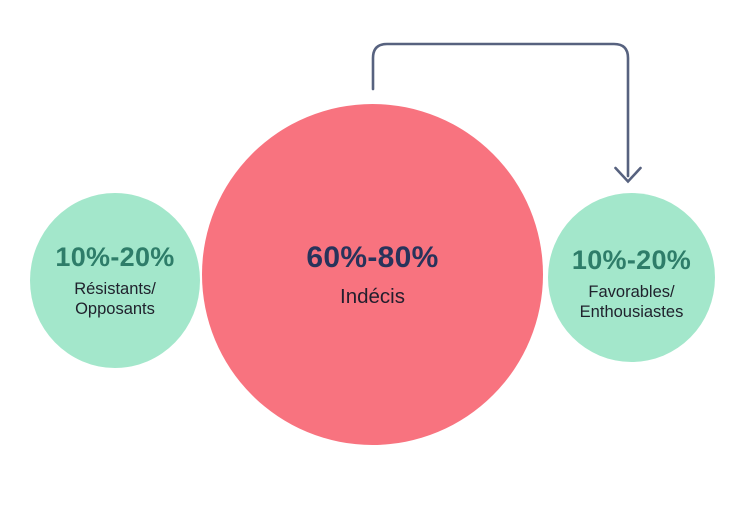  Describe the element at coordinates (632, 302) in the screenshot. I see `circle-label: Favorables/ Enthousiastes` at that location.